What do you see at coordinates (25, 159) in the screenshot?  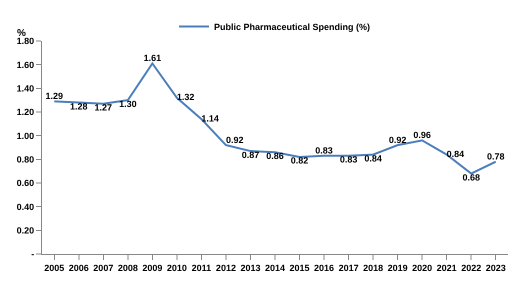 I see `y-tick-label: 0.80` at bounding box center [25, 159].